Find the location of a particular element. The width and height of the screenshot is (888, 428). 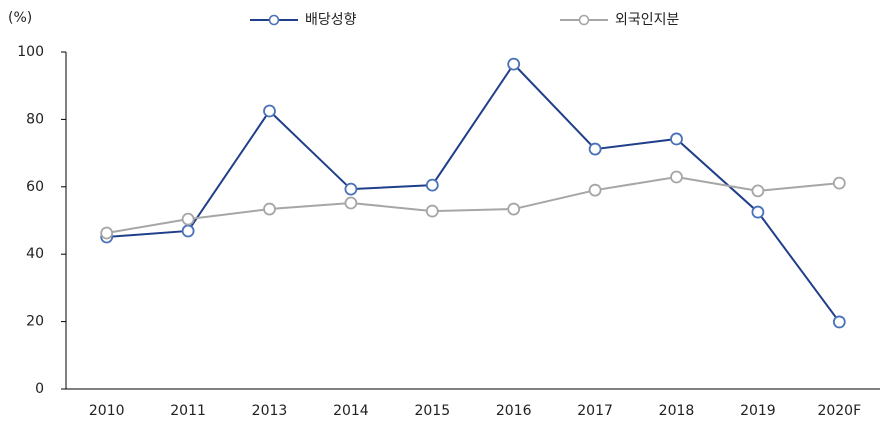

x-tick-label: 2015 is located at coordinates (432, 411).